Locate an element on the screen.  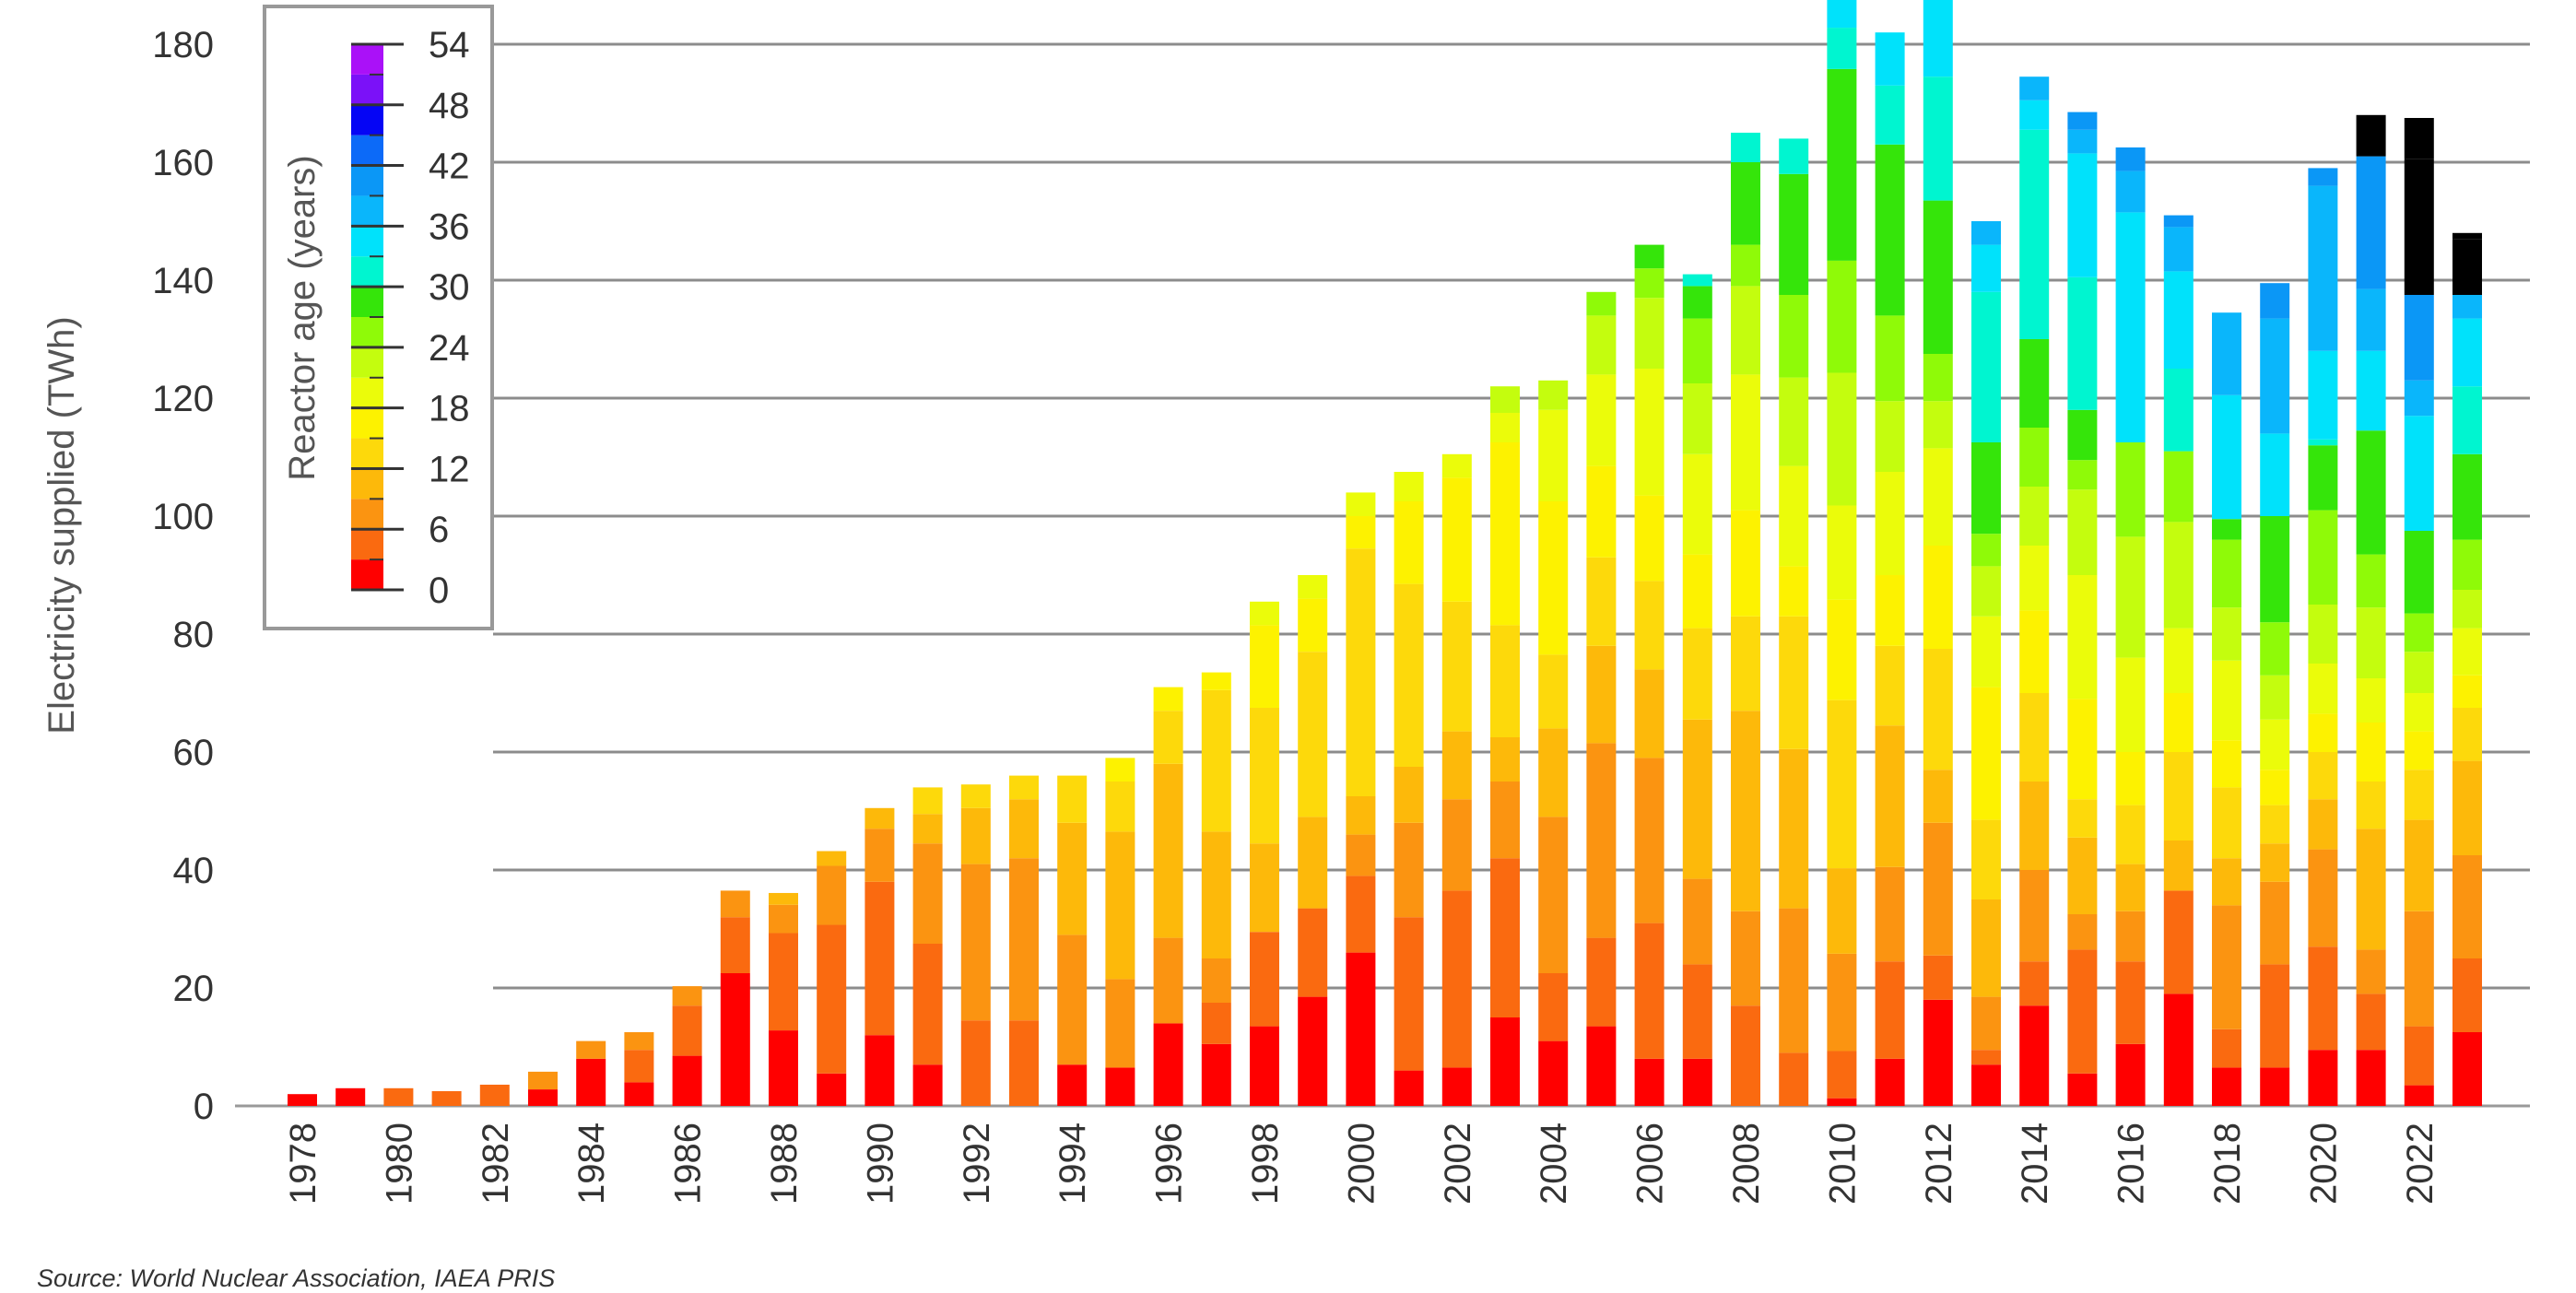
bar-stack-2014 is located at coordinates (2034, 591).